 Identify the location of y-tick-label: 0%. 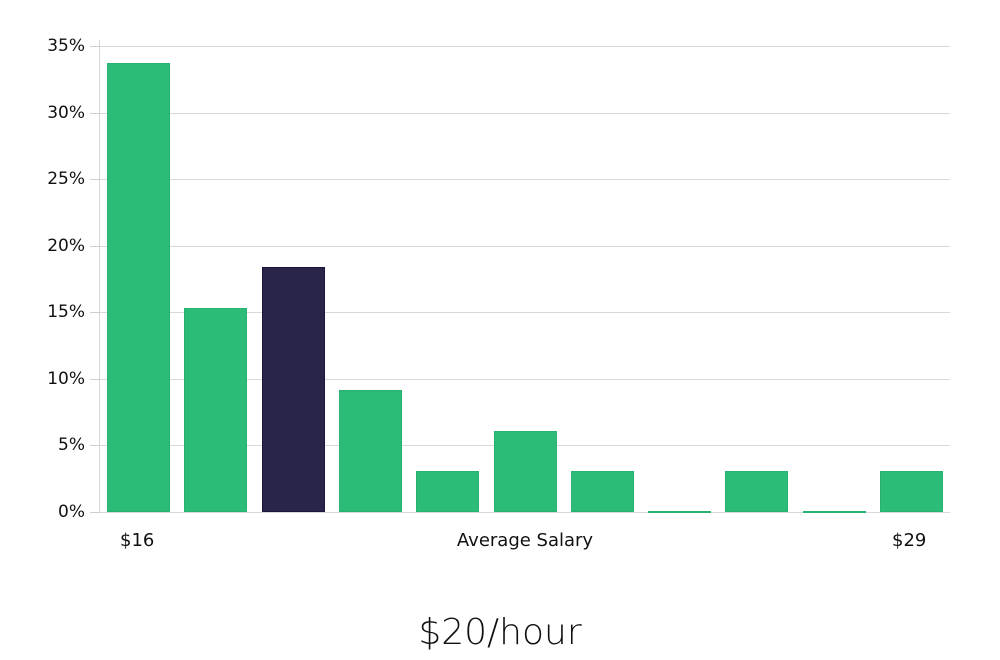
(71, 512).